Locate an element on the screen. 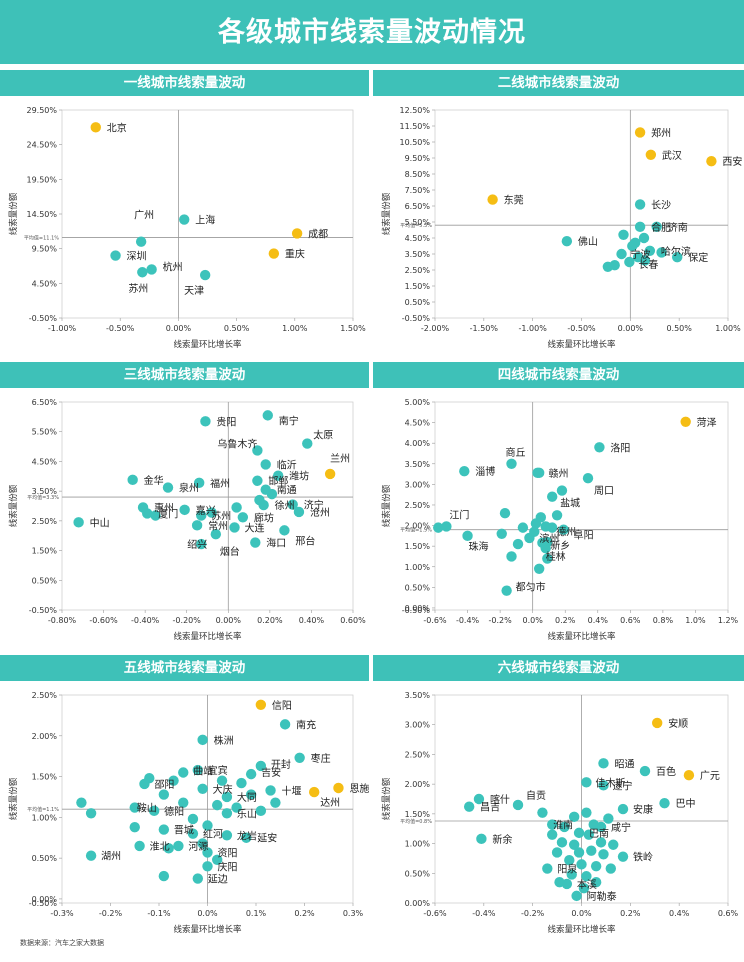 The image size is (744, 962). point-label: 大同 is located at coordinates (247, 797).